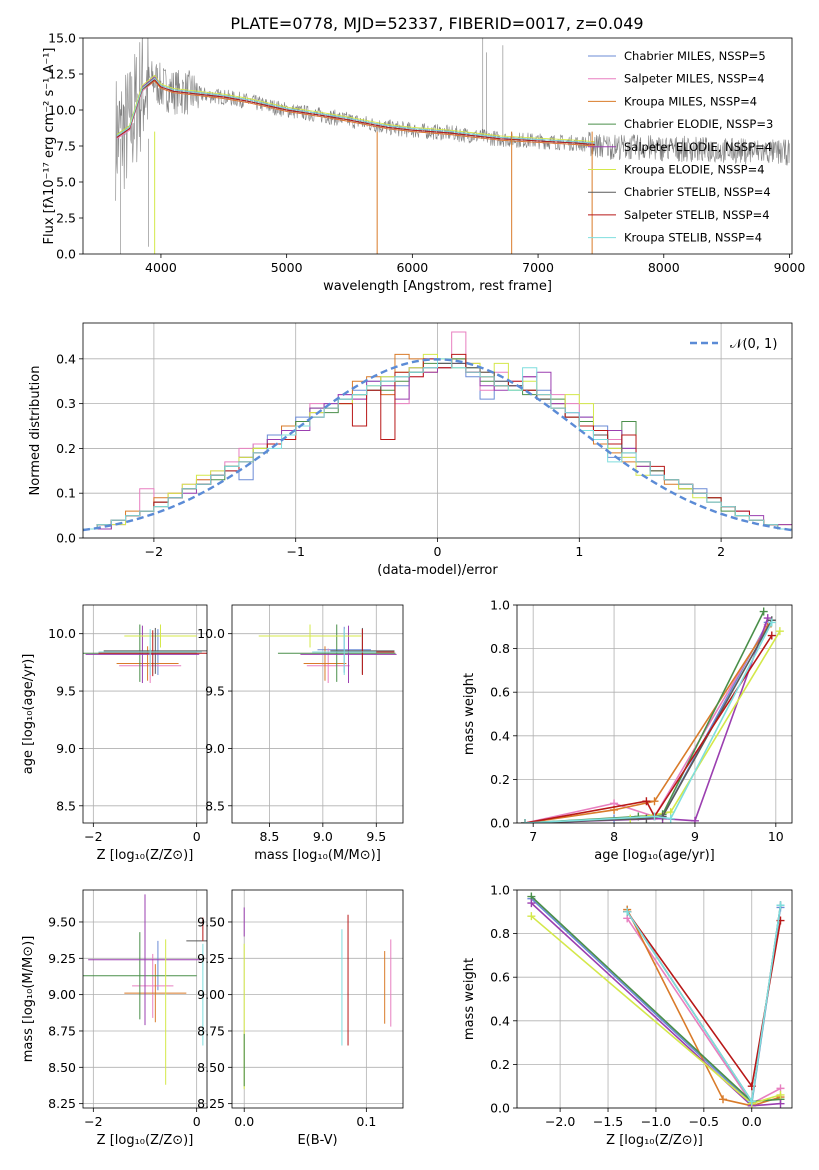 The height and width of the screenshot is (1170, 819). I want to click on legend-entry: Salpeter MILES, NSSP=4, so click(694, 79).